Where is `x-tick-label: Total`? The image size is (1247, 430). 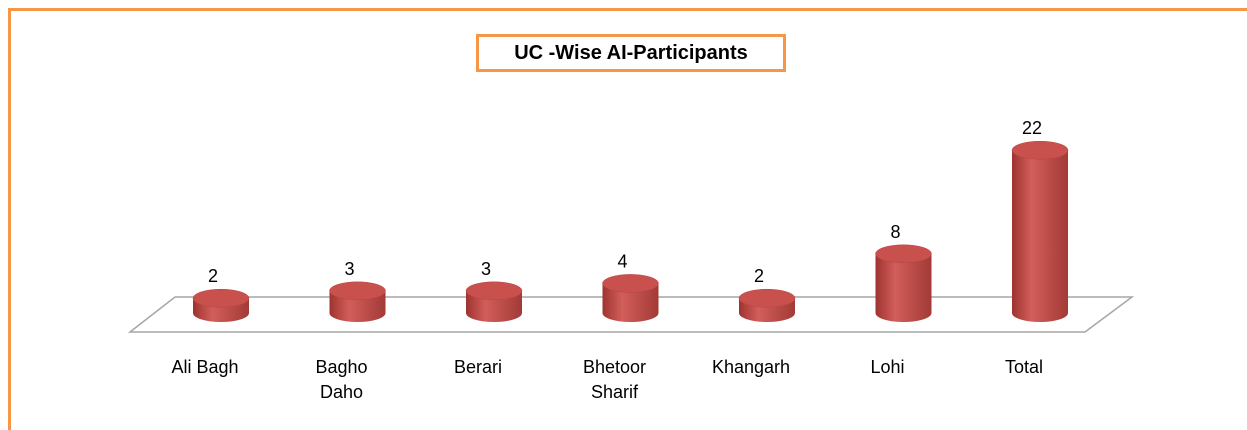 x-tick-label: Total is located at coordinates (1024, 367).